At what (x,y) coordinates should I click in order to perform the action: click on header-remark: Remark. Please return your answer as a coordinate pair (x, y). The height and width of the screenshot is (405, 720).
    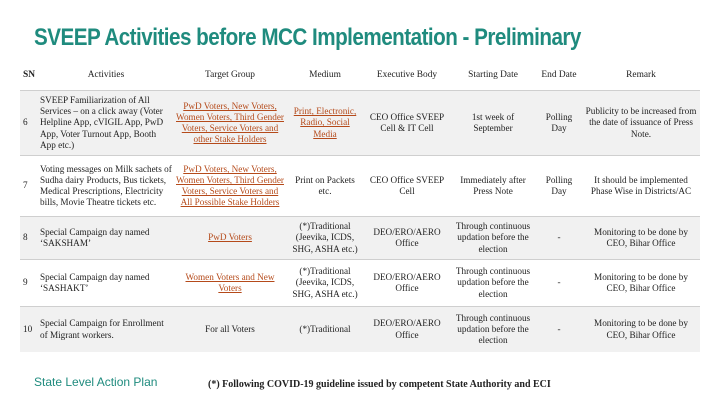
    Looking at the image, I should click on (641, 75).